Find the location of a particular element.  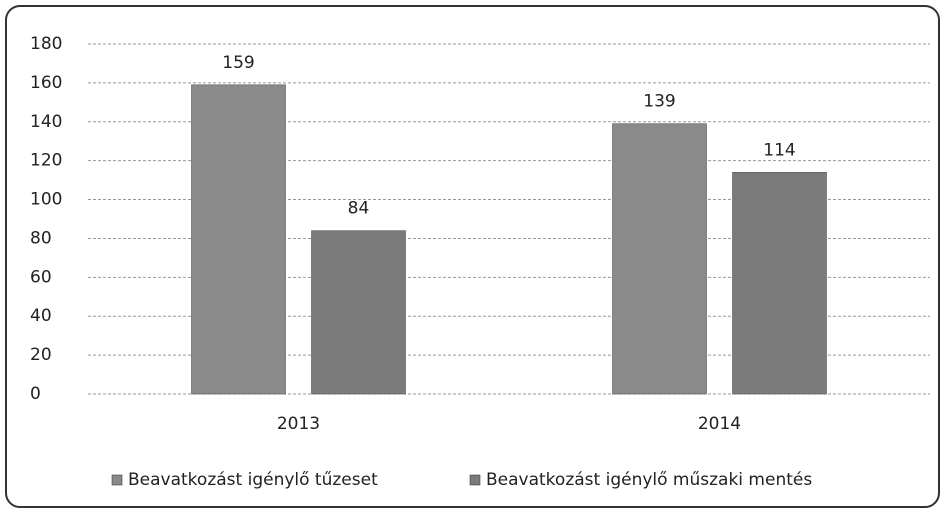

y-tick-label: 0 is located at coordinates (35, 394).